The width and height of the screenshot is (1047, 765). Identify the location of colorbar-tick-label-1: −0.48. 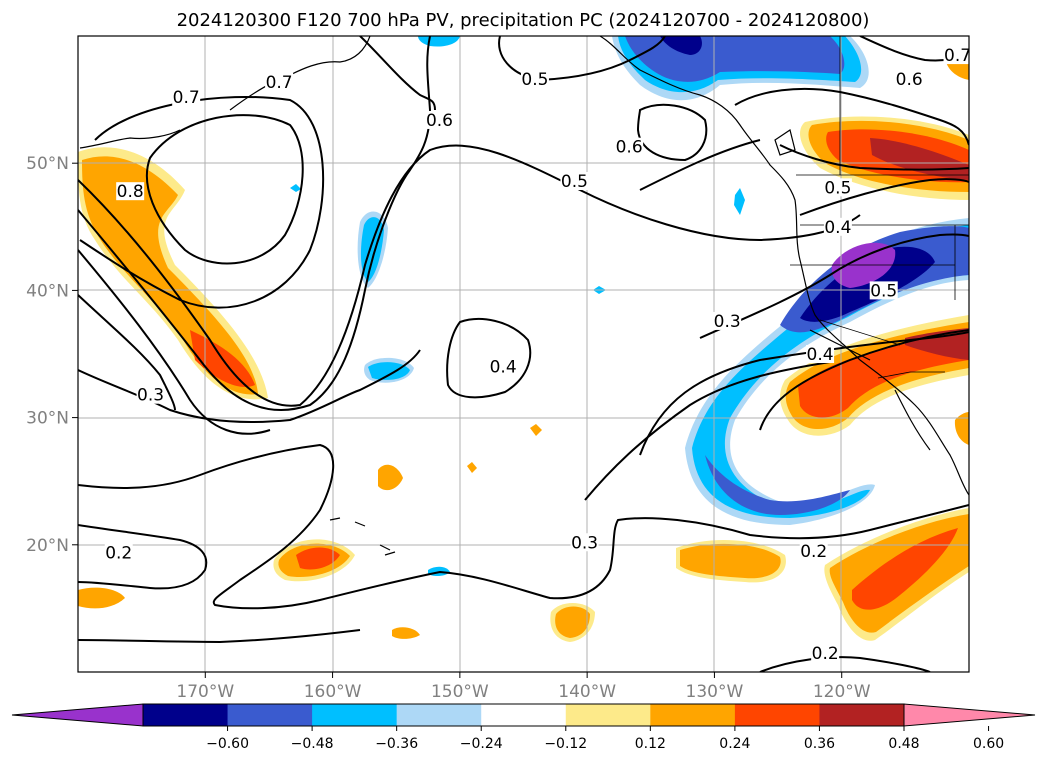
(312, 744).